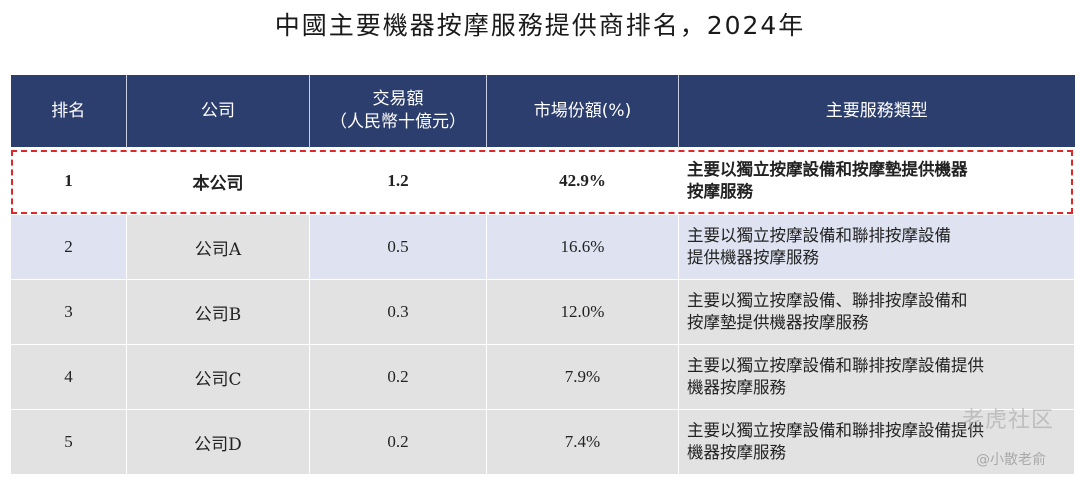 The height and width of the screenshot is (484, 1080). I want to click on table-header-row: 排名 公司 交易額 （人民幣十億元） 市場份額(%) 主要服務類型, so click(542, 111).